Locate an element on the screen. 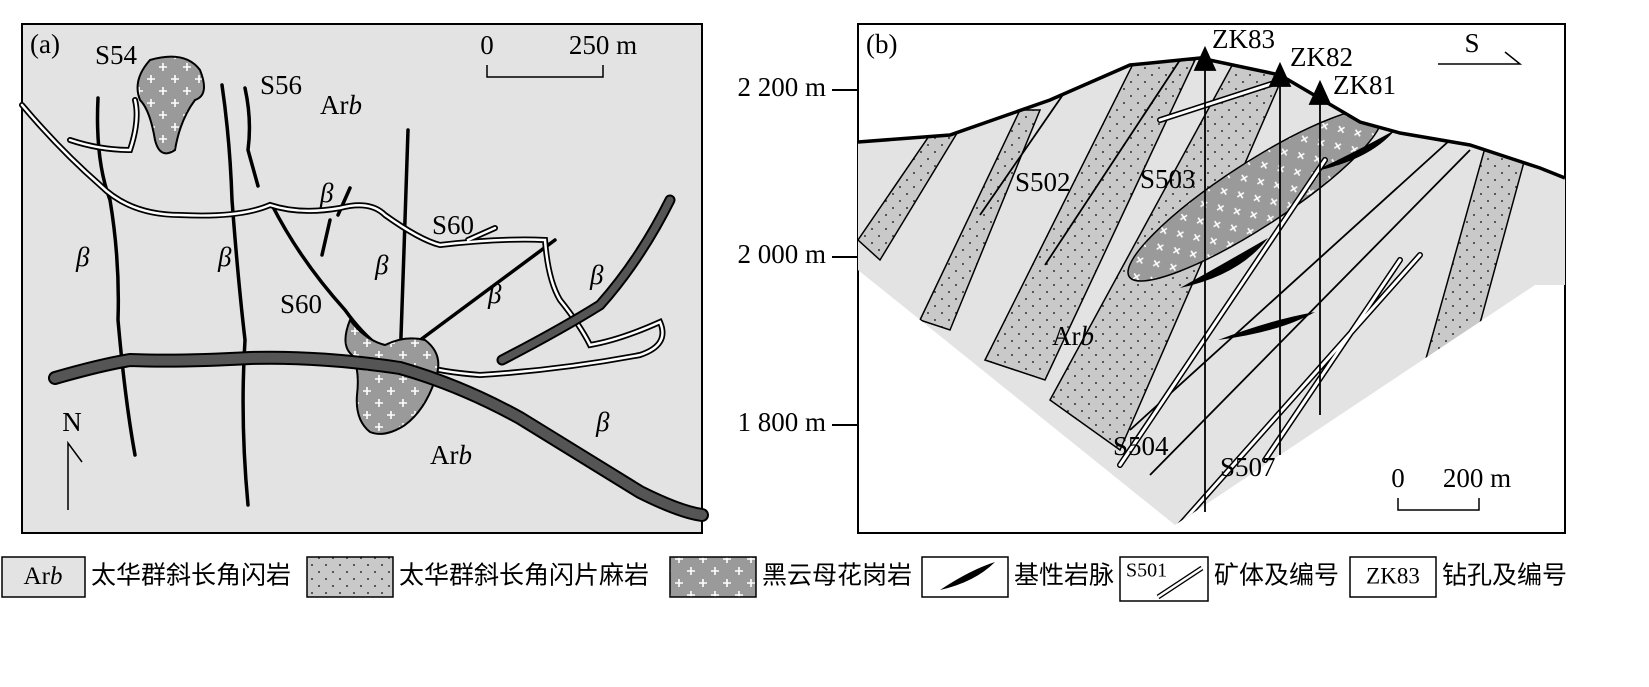 The width and height of the screenshot is (1649, 687). legend-symbol: ZK83 is located at coordinates (1393, 575).